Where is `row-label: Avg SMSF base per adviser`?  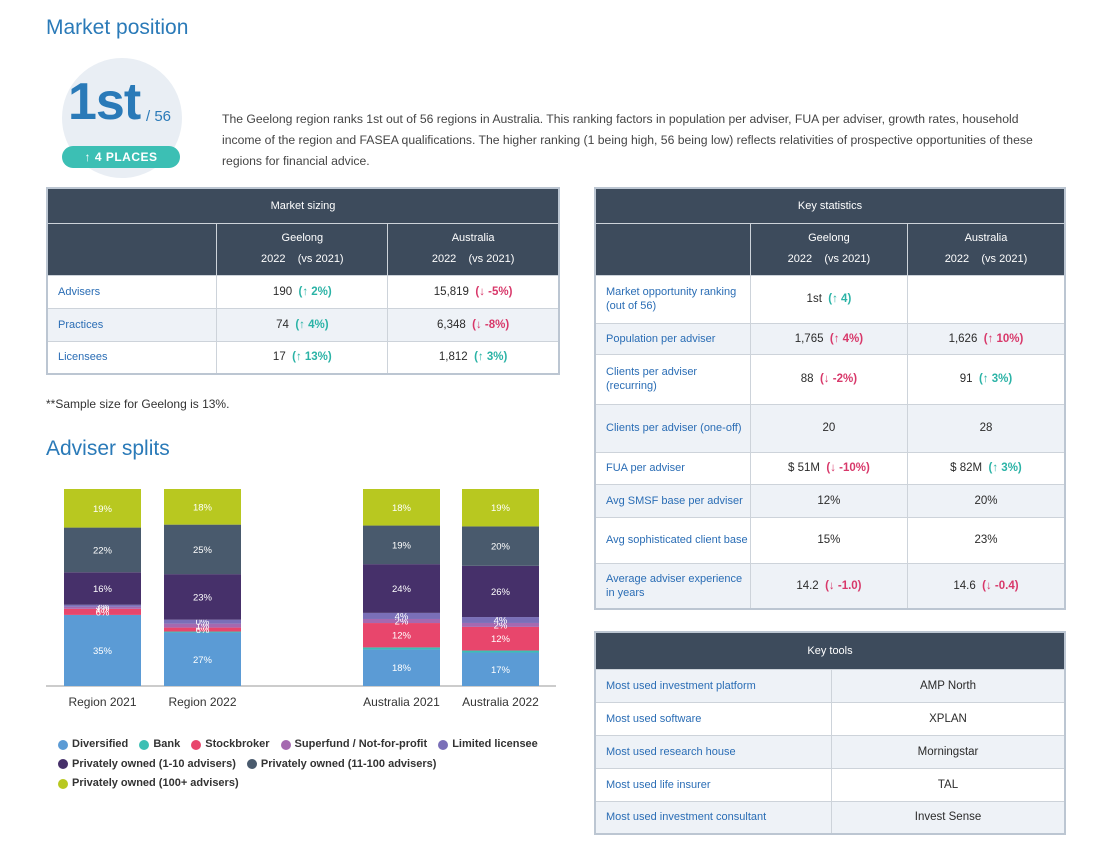 row-label: Avg SMSF base per adviser is located at coordinates (672, 500).